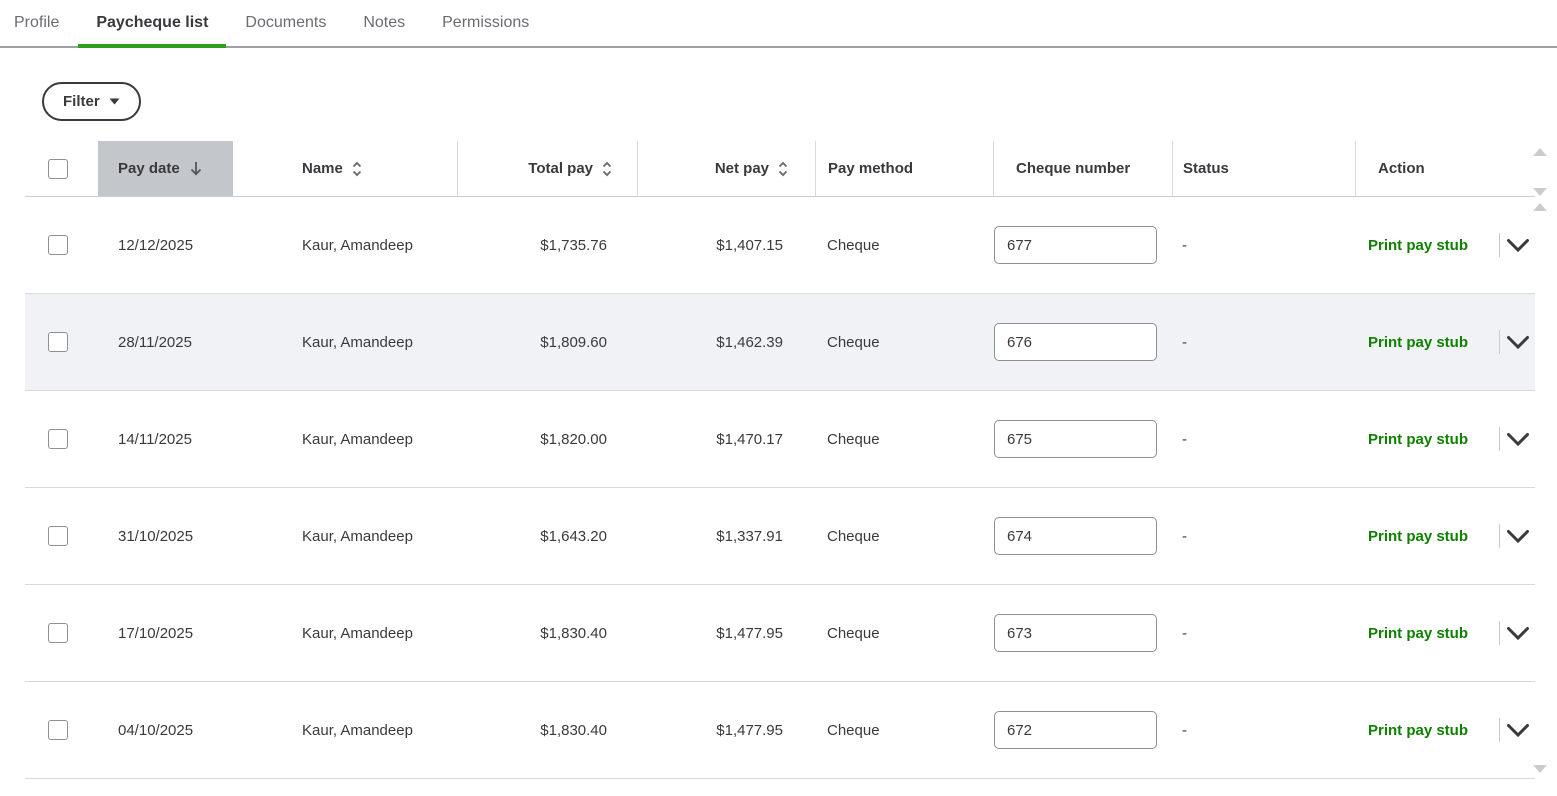  I want to click on header-status-label: Status, so click(1206, 168).